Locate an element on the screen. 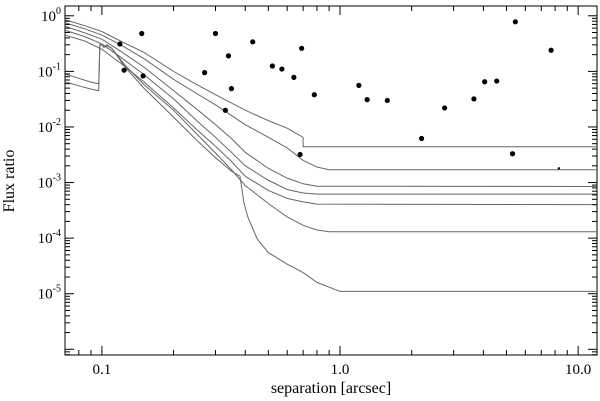  y-tick-label: 10⁻⁴ is located at coordinates (49, 237).